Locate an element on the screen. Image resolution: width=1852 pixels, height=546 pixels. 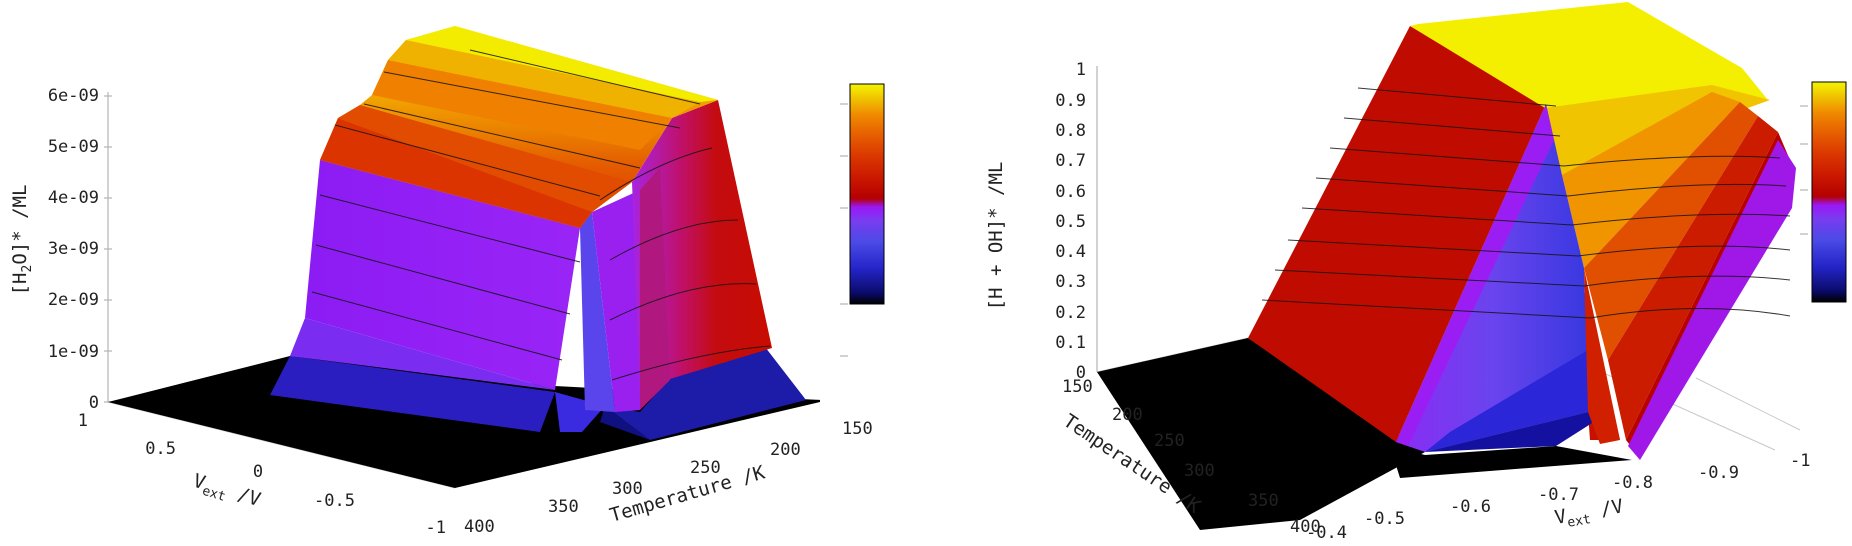
z-tick: 1e-09 is located at coordinates (73, 352).